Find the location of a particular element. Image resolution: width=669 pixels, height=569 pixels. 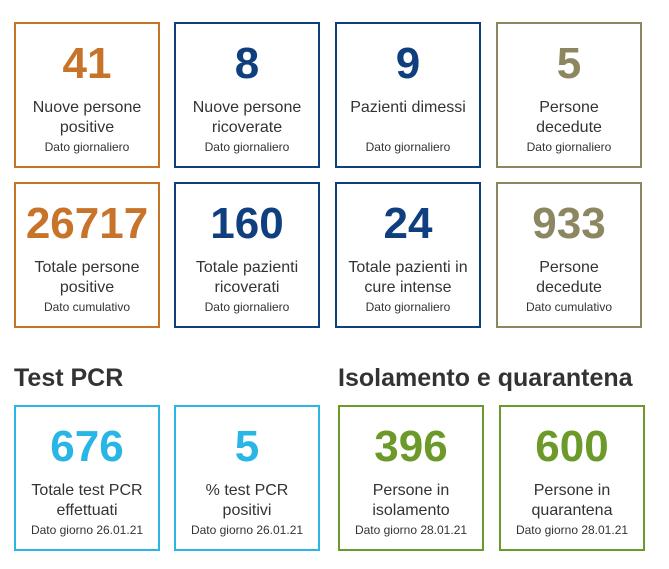

stat-value: 160 is located at coordinates (247, 223).